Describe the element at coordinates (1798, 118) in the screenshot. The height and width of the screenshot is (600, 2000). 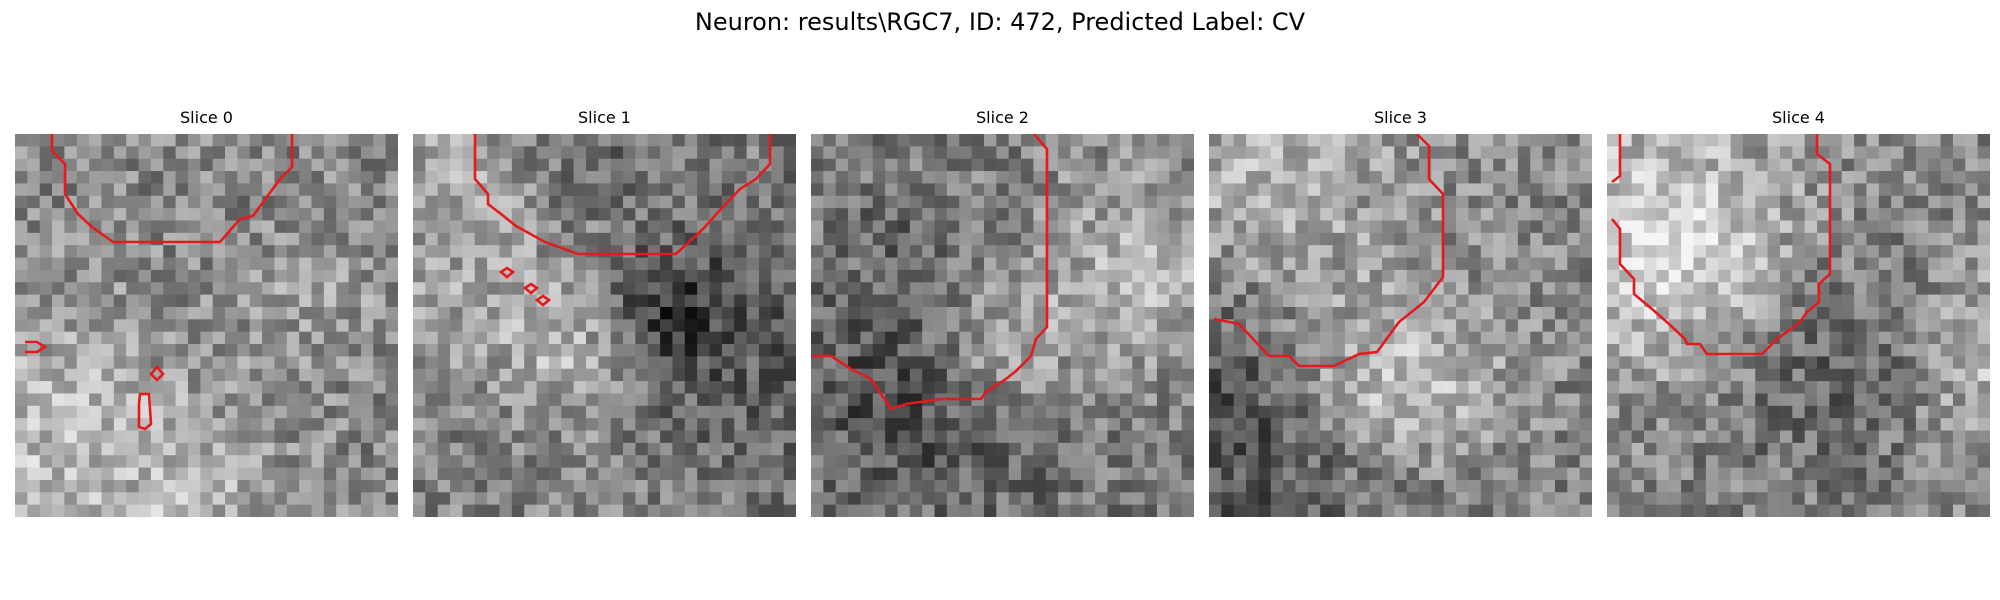
I see `slice-title: Slice 4` at that location.